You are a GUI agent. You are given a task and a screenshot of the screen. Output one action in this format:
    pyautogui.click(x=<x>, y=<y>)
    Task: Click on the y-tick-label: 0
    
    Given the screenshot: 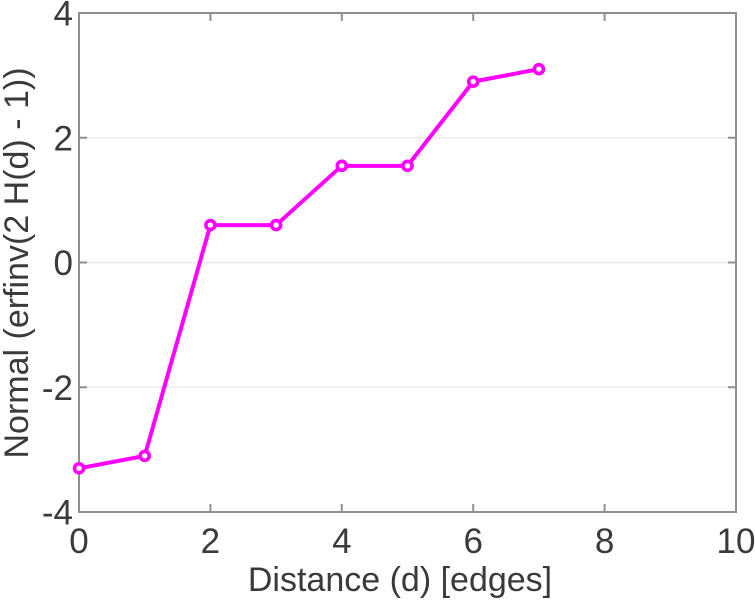 What is the action you would take?
    pyautogui.click(x=63, y=263)
    